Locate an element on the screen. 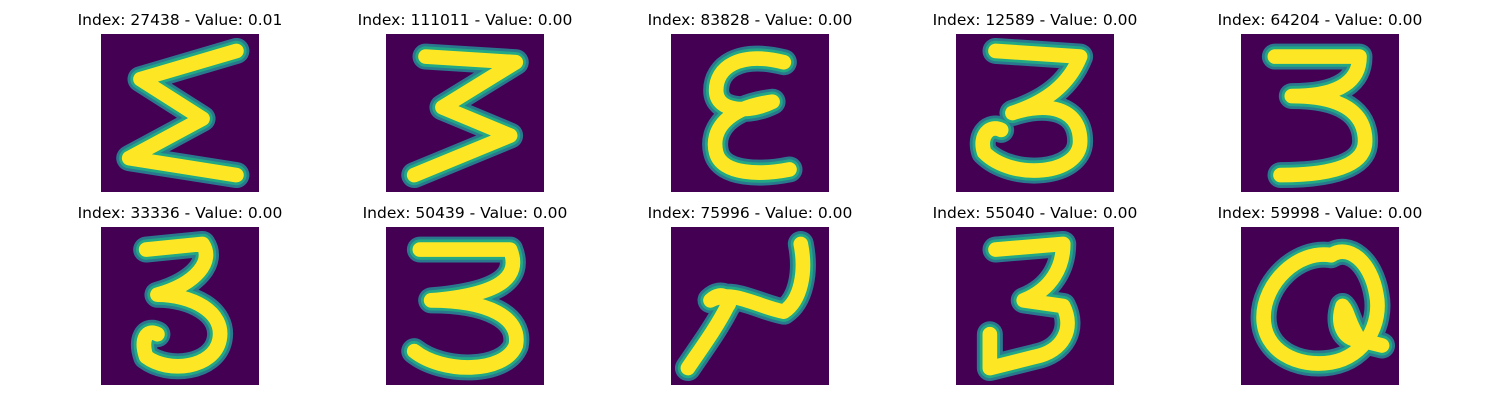  image-panel: Index: 64204 - Value: 0.00 is located at coordinates (1320, 96).